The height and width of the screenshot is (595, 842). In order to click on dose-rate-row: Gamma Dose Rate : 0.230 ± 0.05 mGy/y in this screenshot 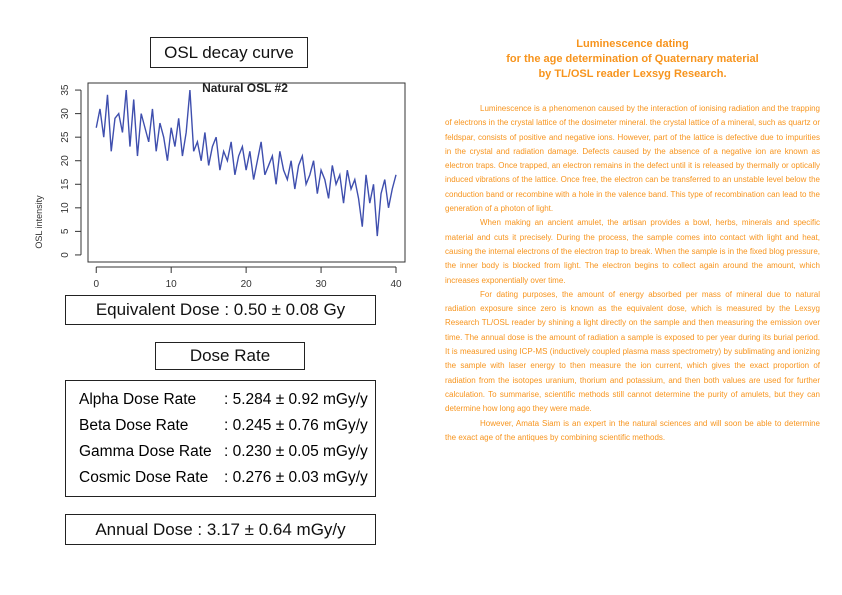, I will do `click(220, 452)`.